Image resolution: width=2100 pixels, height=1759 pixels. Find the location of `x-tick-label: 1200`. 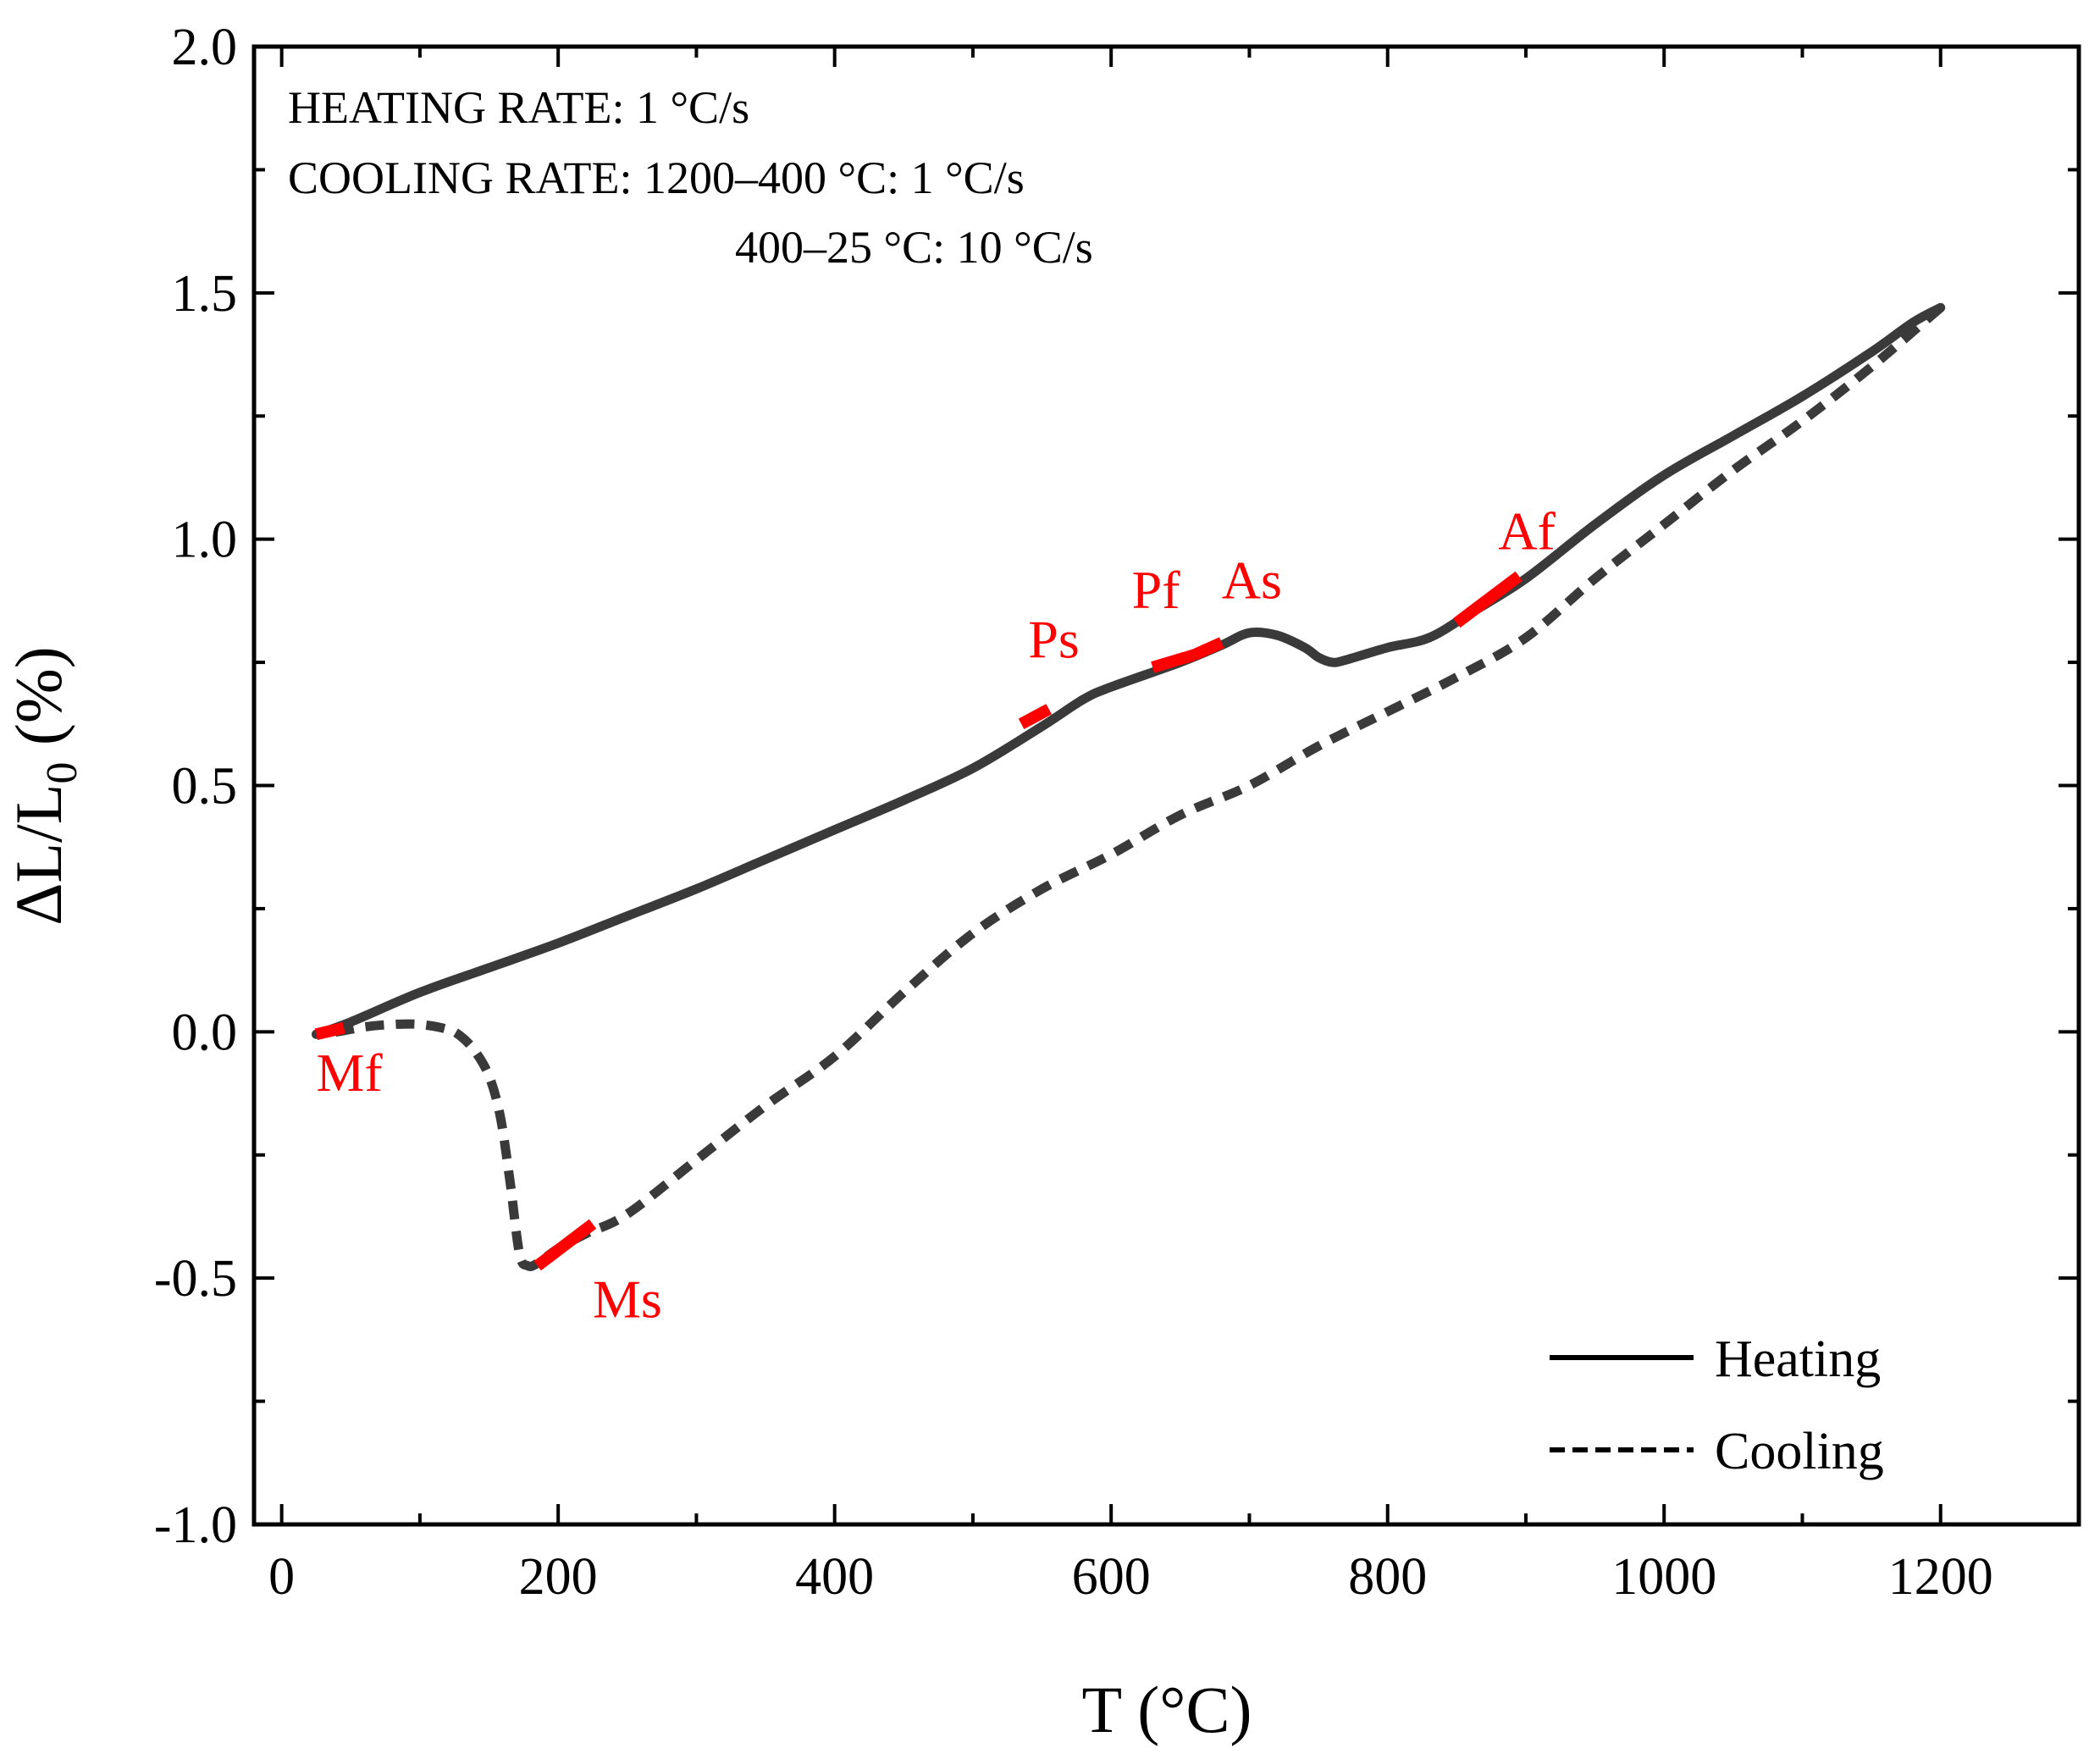

x-tick-label: 1200 is located at coordinates (1941, 1577).